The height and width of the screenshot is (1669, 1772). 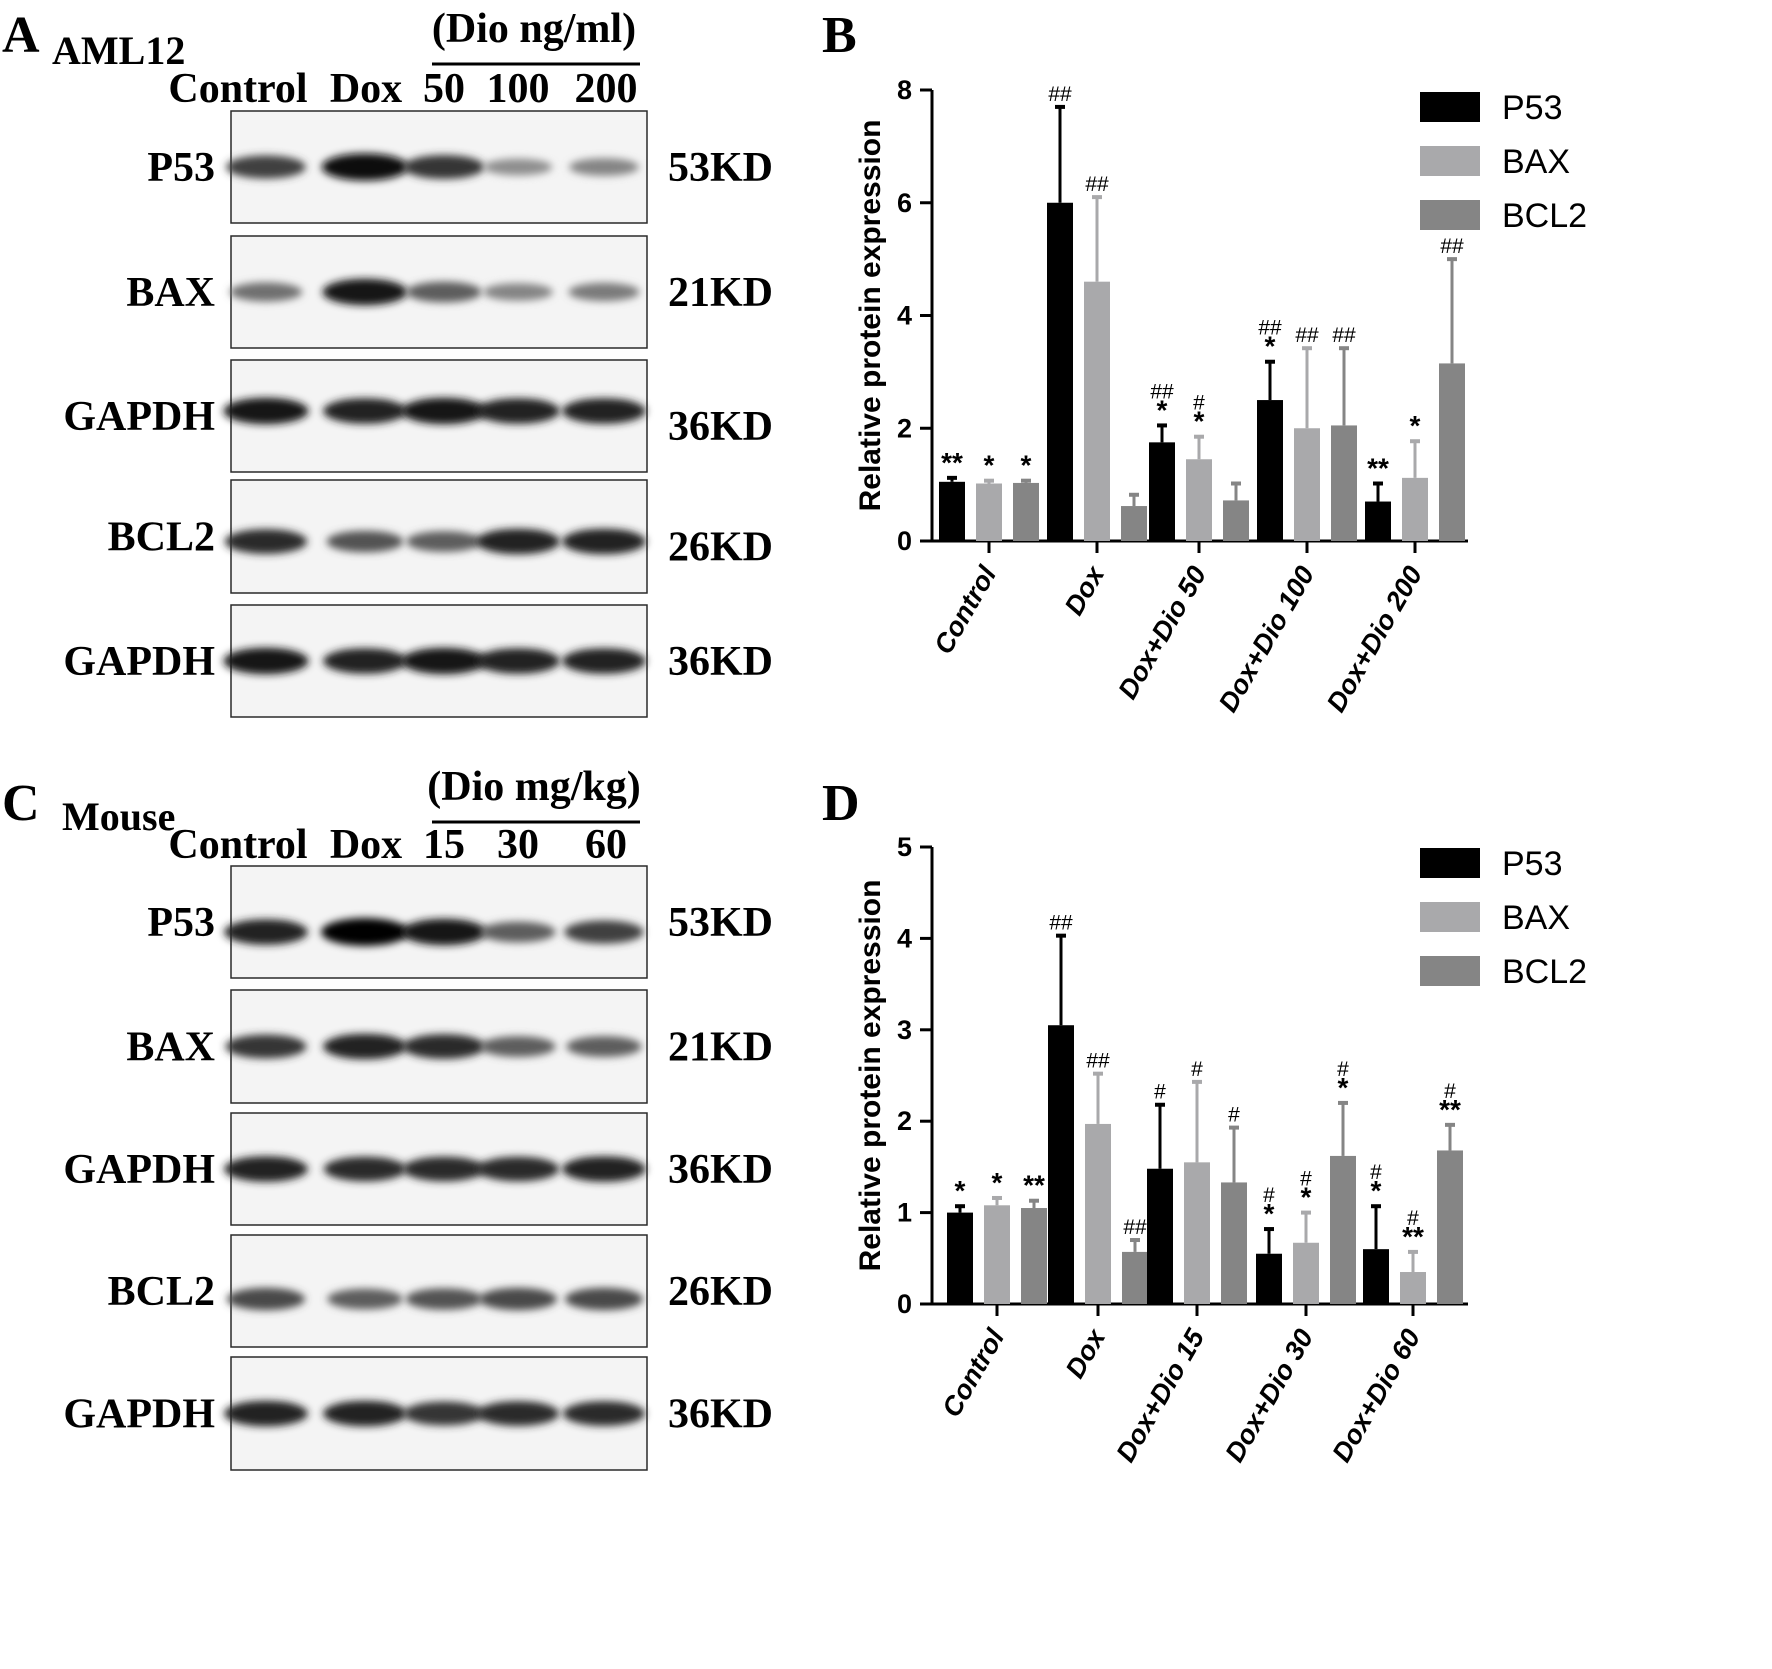 I want to click on y-tick-label: 3, so click(x=904, y=1030).